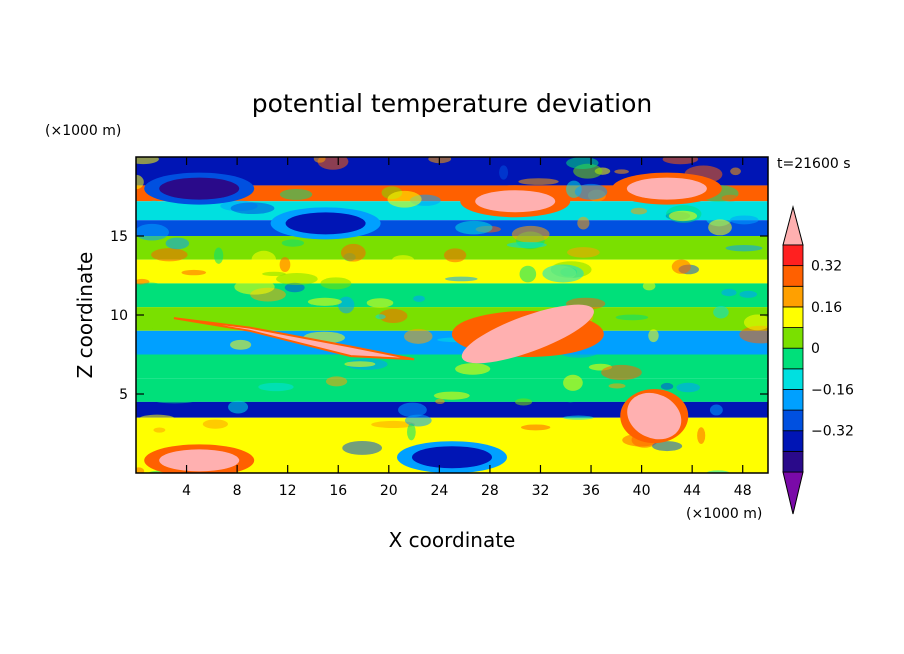 The width and height of the screenshot is (904, 654). I want to click on x-tick-label: 40, so click(642, 491).